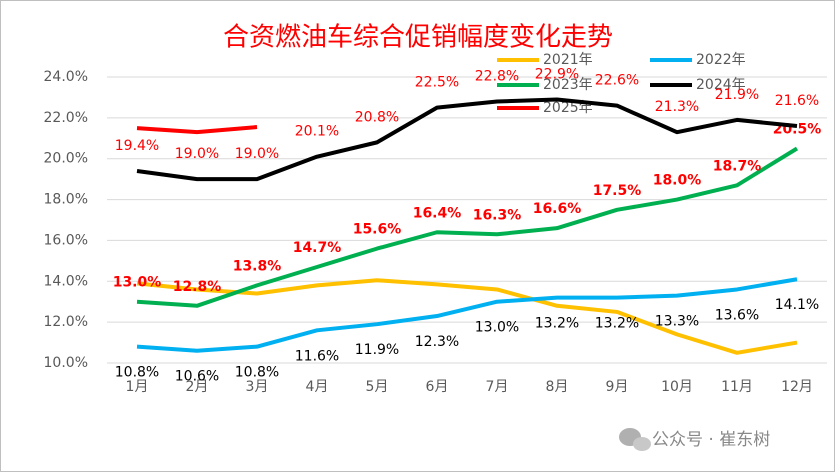 This screenshot has height=472, width=835. Describe the element at coordinates (66, 281) in the screenshot. I see `y-tick-label: 14.0%` at that location.